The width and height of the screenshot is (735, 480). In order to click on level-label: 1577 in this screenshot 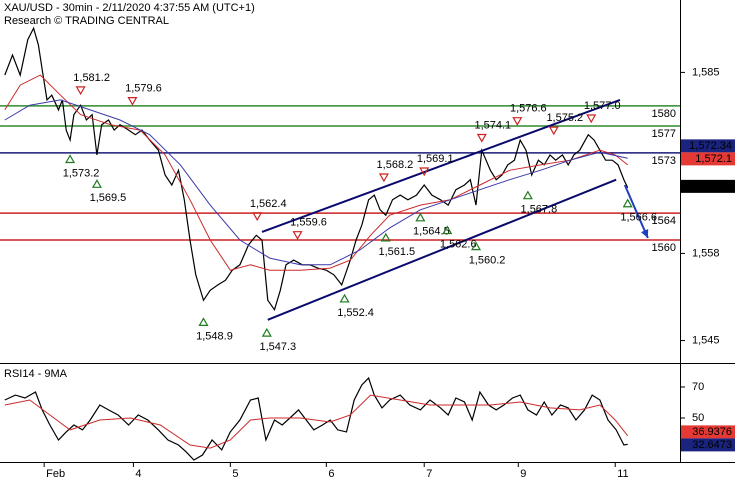, I will do `click(664, 134)`.